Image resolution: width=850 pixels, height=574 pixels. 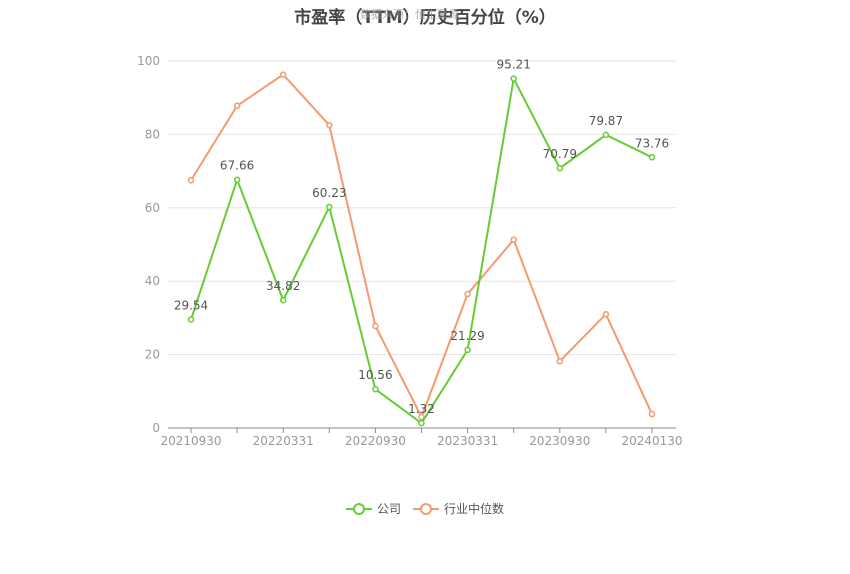 I want to click on data-label: 29.54, so click(x=191, y=306).